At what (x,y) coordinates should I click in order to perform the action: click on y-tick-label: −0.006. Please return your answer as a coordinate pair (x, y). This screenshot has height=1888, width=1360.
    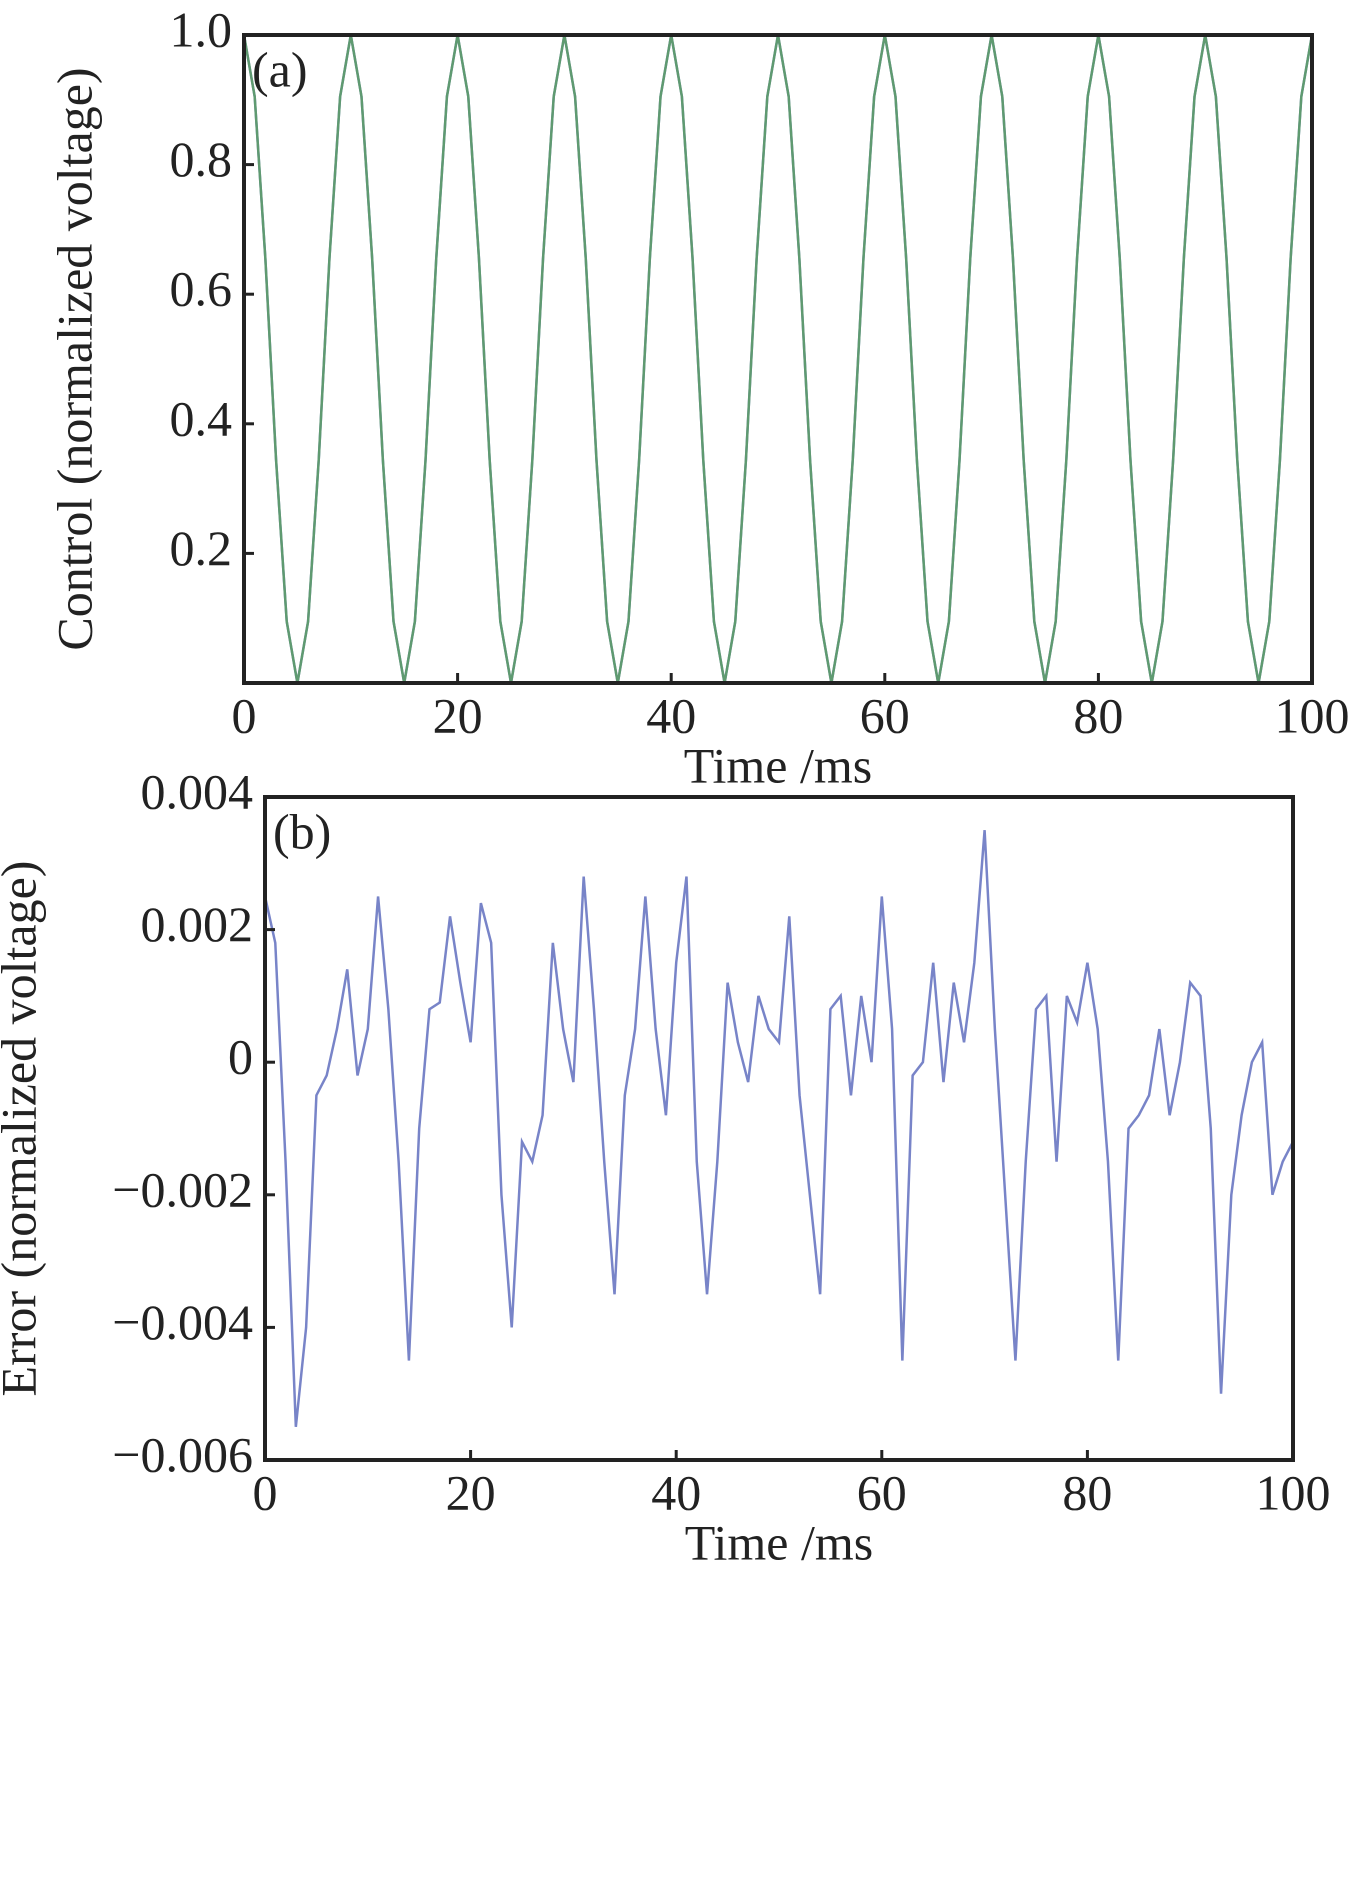
    Looking at the image, I should click on (182, 1454).